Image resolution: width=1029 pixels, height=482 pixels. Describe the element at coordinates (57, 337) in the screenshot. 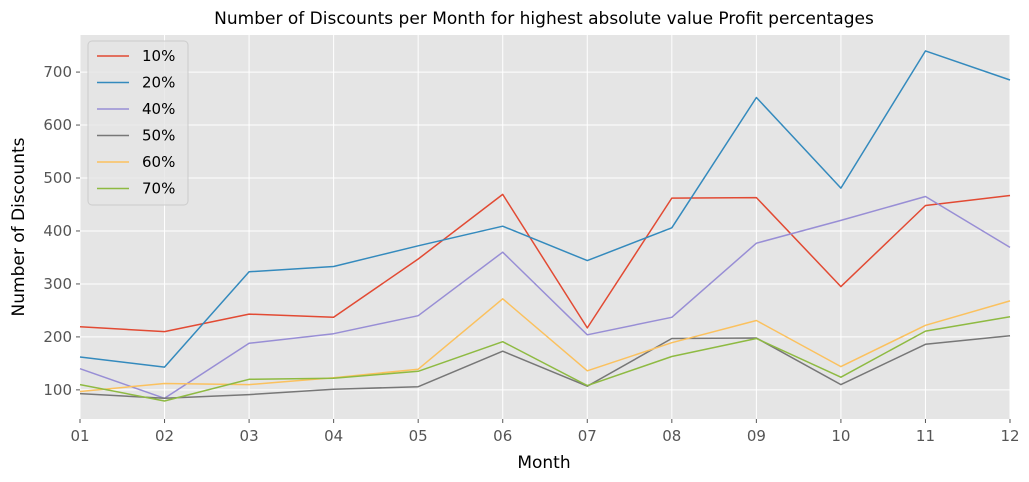

I see `y-tick-label: 200` at that location.